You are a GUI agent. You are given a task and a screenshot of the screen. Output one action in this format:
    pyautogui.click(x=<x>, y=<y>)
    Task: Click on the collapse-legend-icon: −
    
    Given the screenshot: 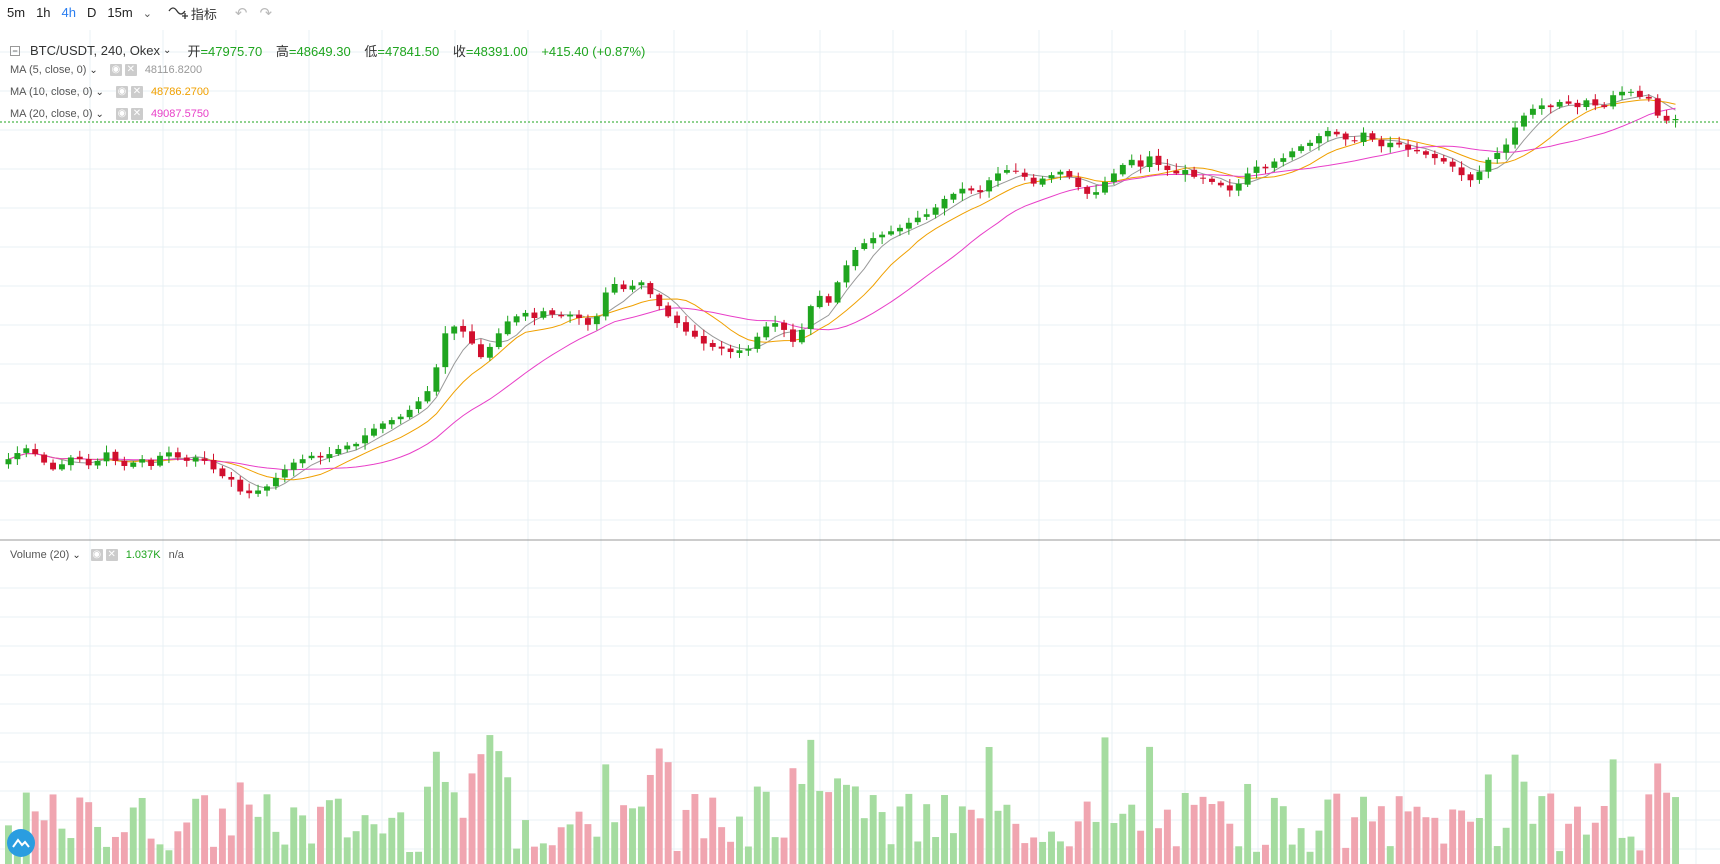 What is the action you would take?
    pyautogui.click(x=15, y=50)
    